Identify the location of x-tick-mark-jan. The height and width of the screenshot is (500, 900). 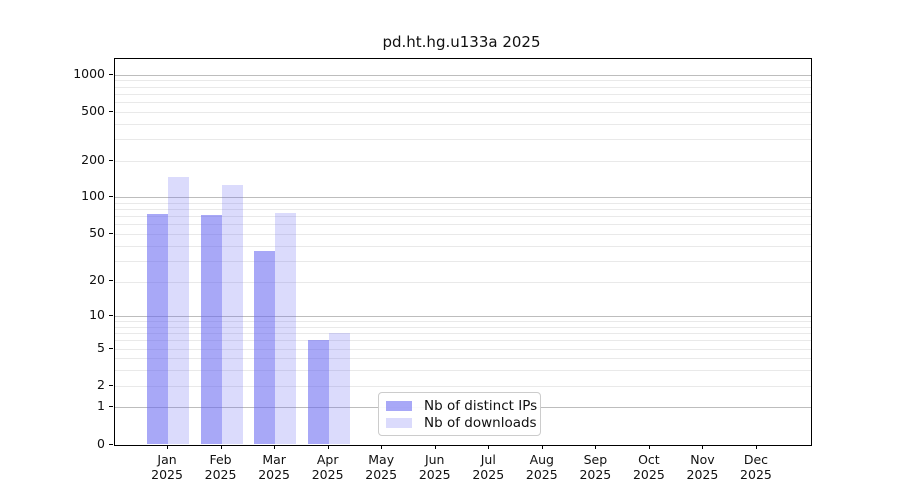
(168, 447).